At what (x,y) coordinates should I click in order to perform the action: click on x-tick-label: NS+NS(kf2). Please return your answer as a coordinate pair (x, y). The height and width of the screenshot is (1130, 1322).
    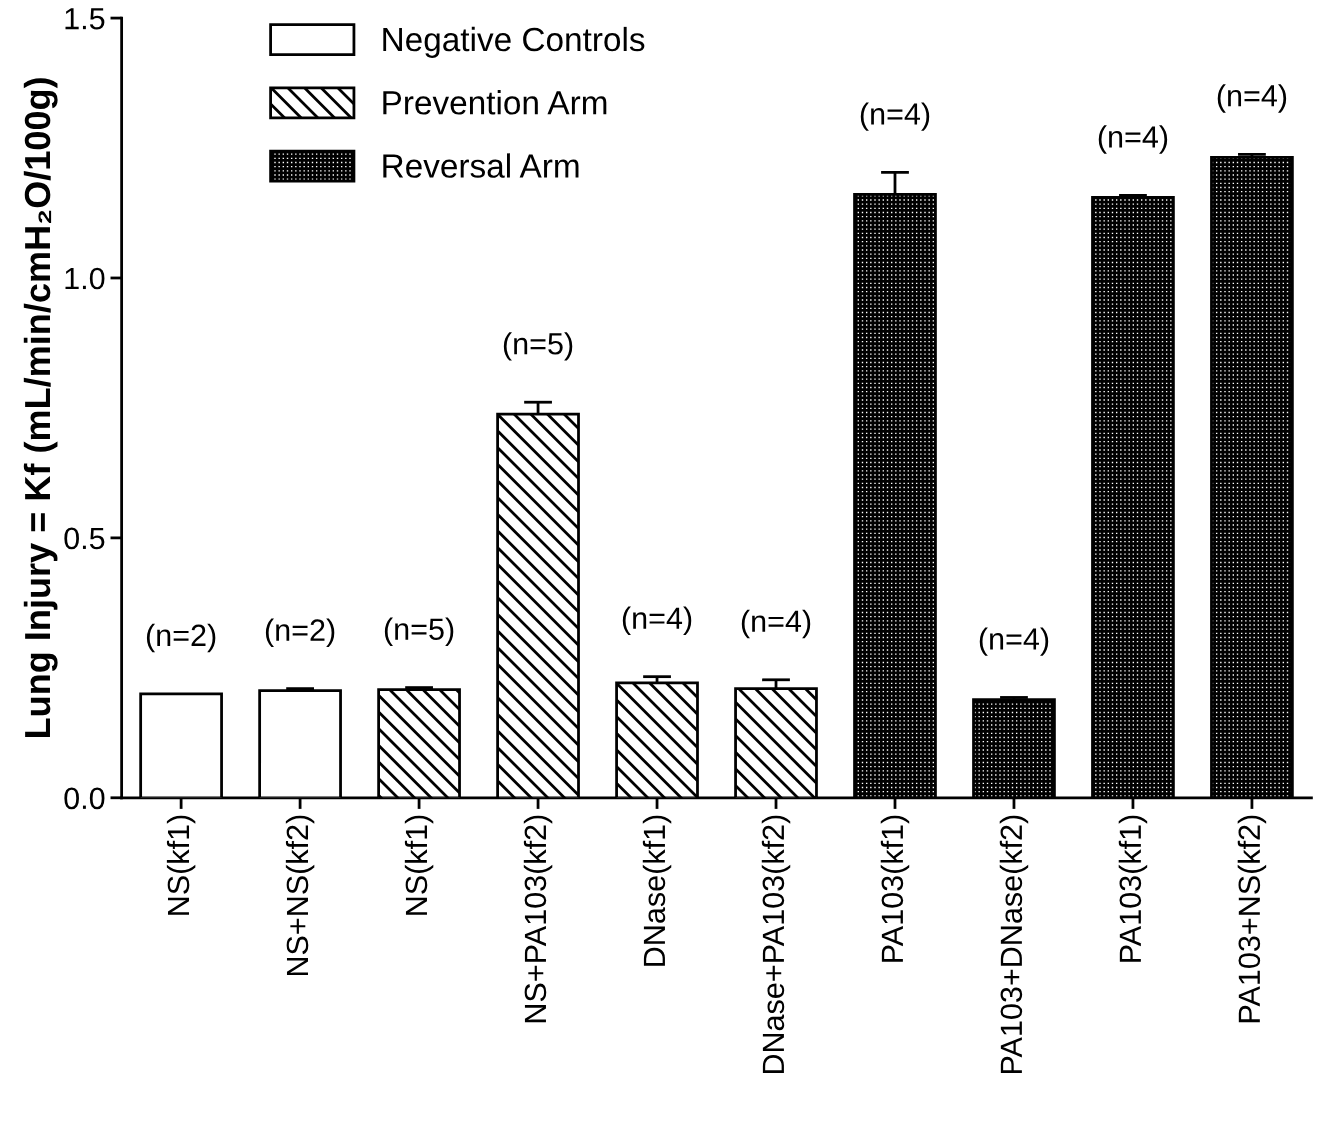
    Looking at the image, I should click on (300, 895).